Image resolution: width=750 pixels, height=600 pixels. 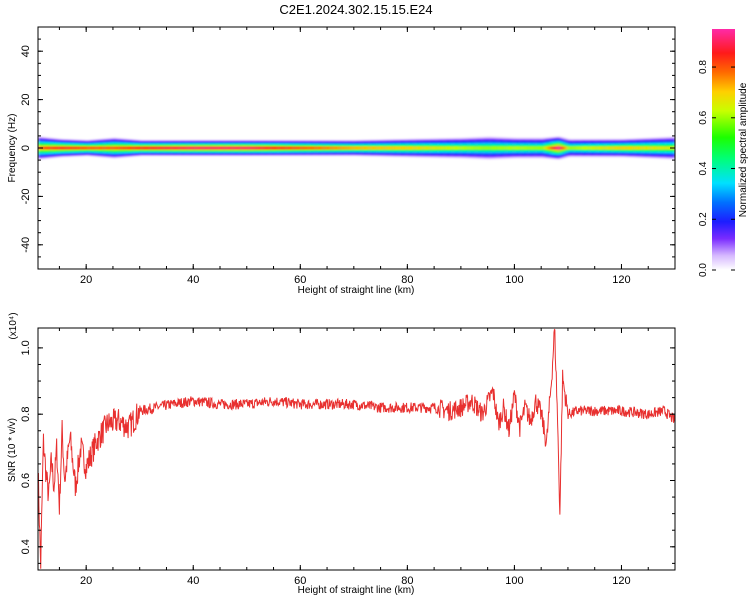 What do you see at coordinates (621, 581) in the screenshot?
I see `snr-x-tick-label: 120` at bounding box center [621, 581].